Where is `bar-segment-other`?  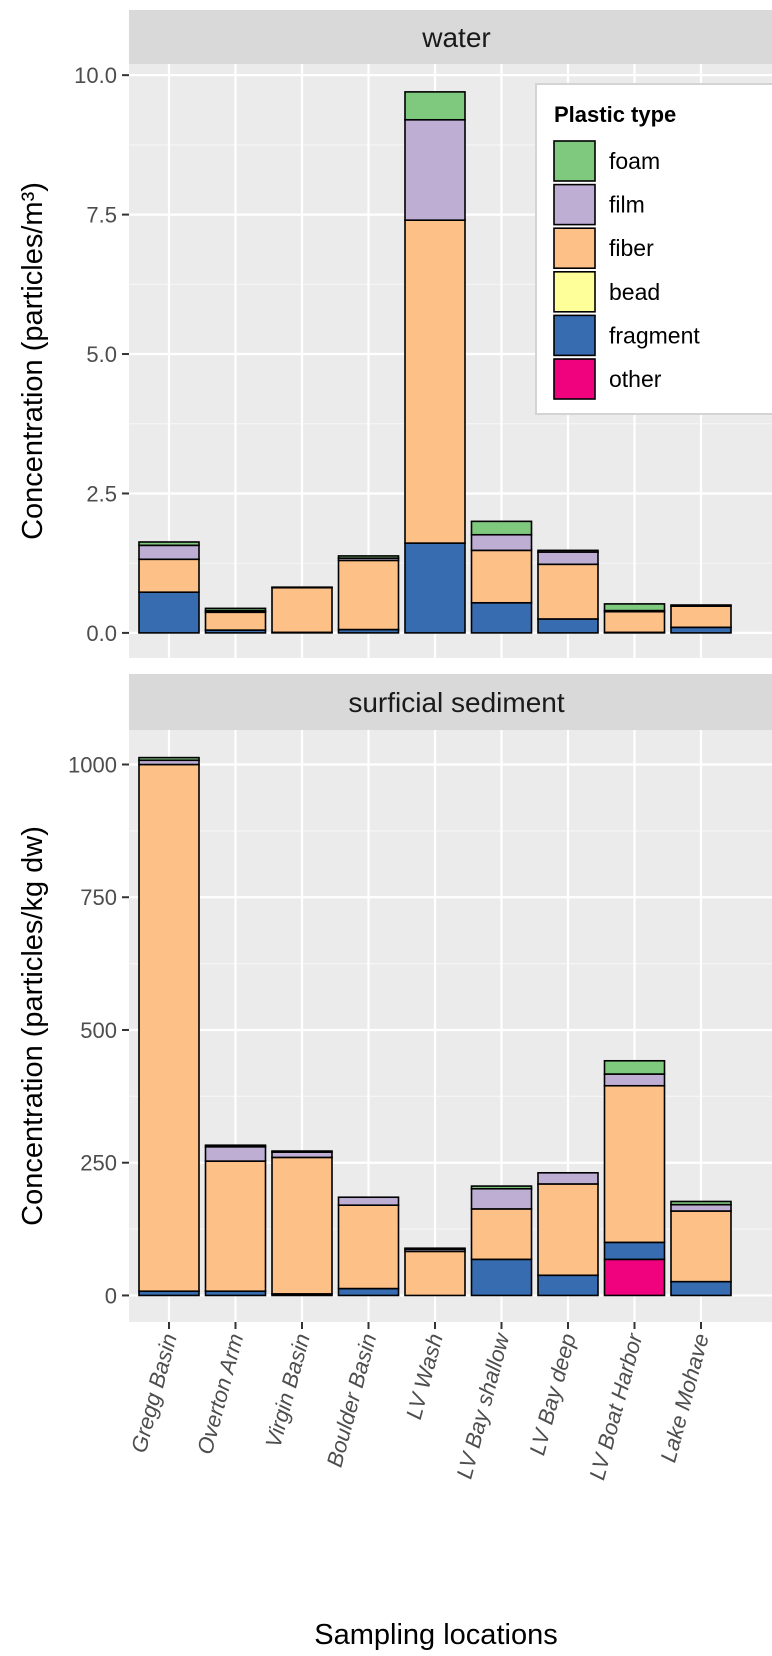 bar-segment-other is located at coordinates (634, 1277).